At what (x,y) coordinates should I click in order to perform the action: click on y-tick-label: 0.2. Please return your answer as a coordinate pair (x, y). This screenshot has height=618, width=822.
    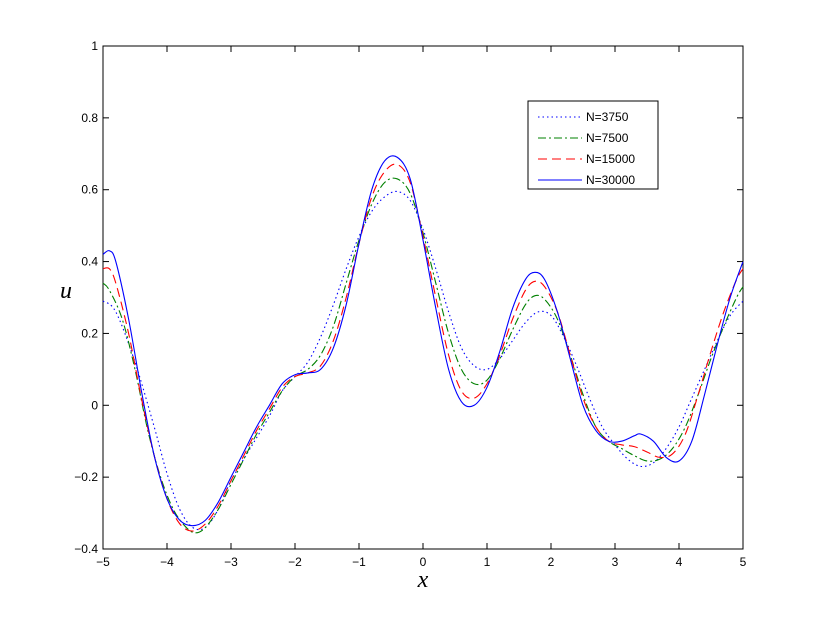
    Looking at the image, I should click on (89, 333).